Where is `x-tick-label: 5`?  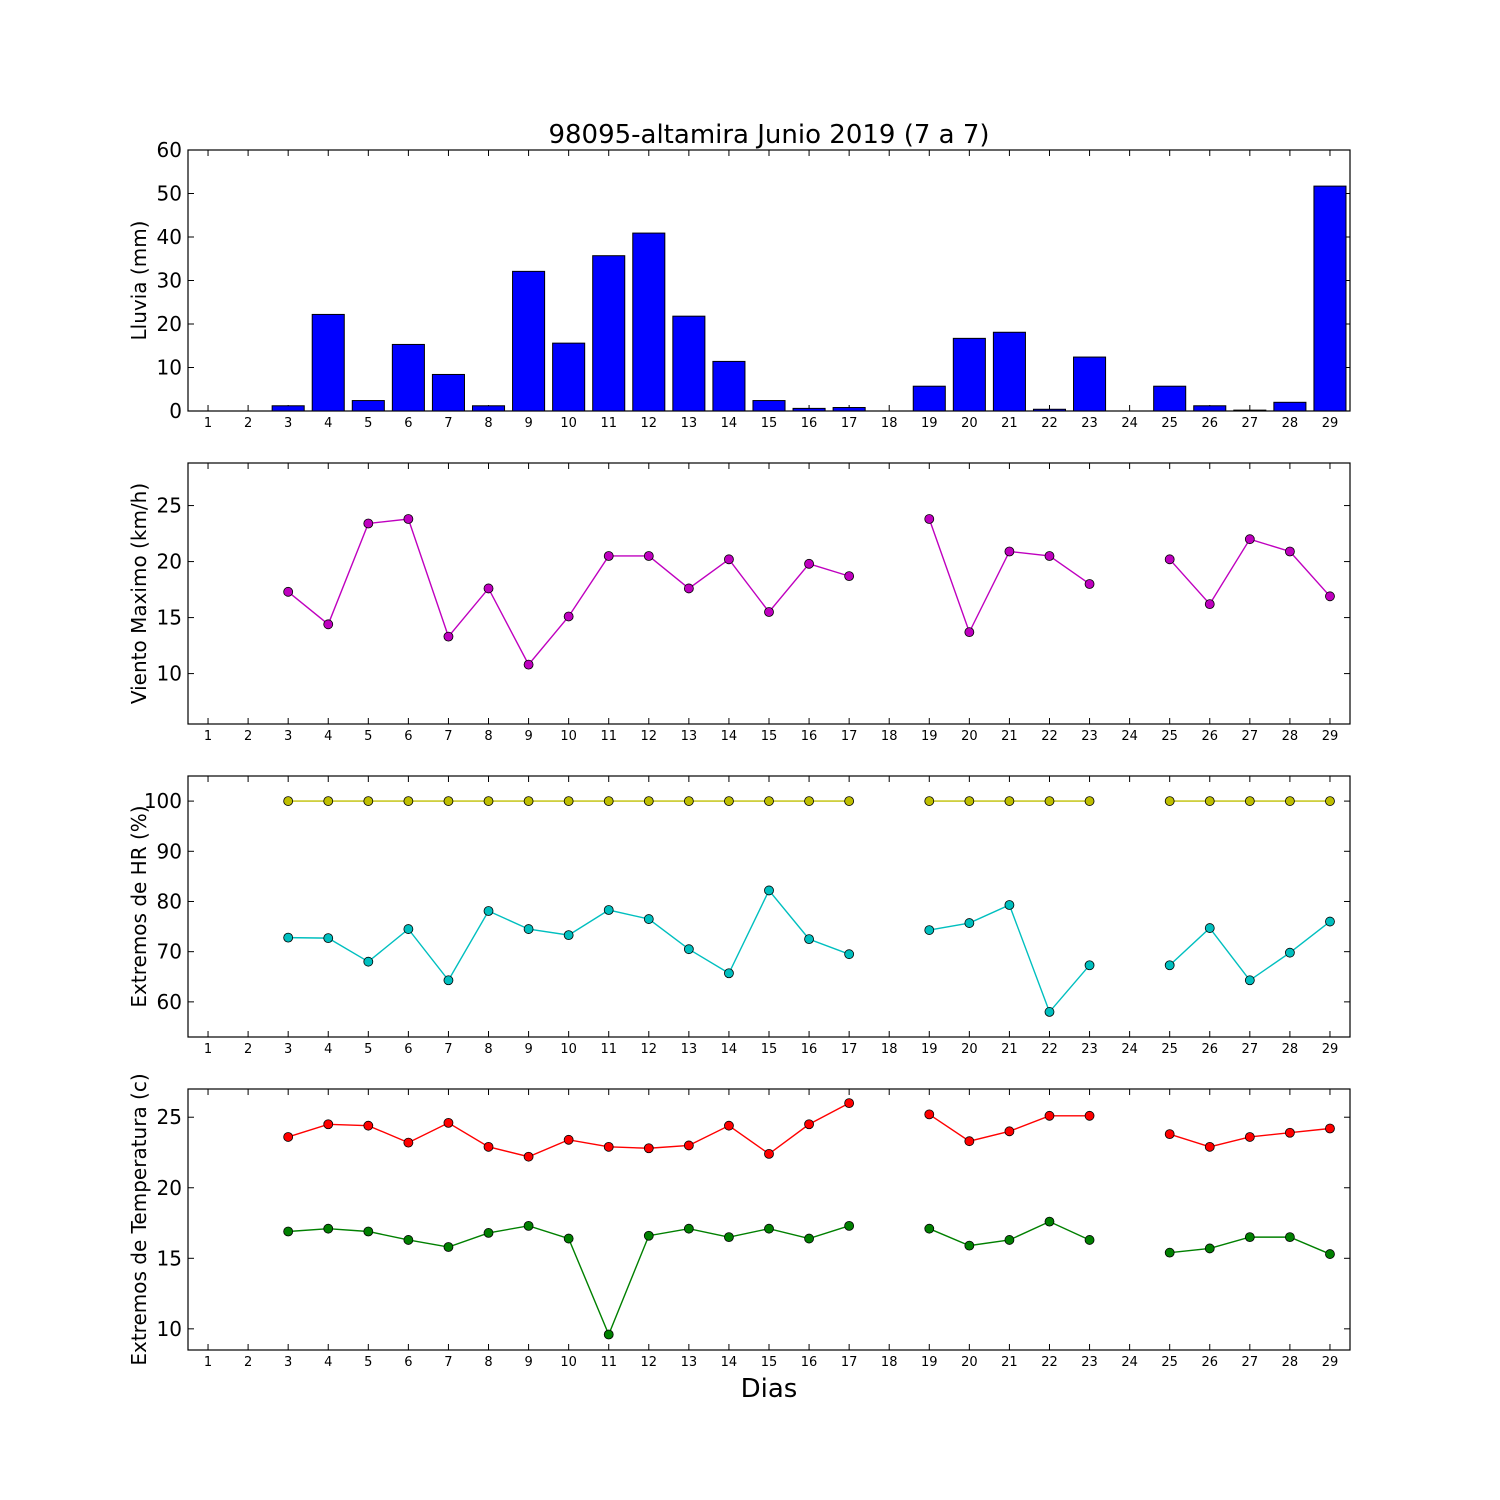
x-tick-label: 5 is located at coordinates (368, 423).